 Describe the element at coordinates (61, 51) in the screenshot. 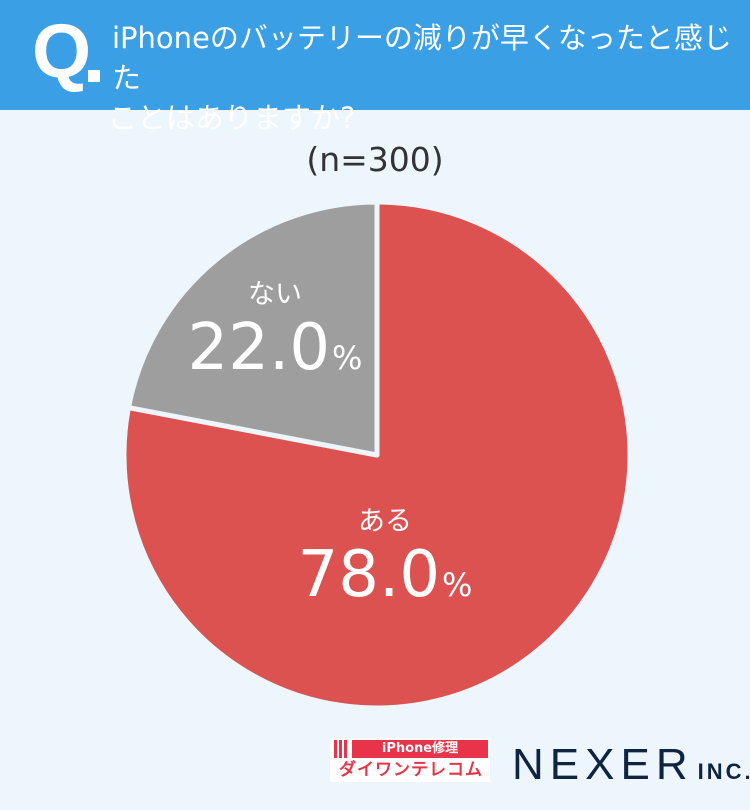

I see `q-mark: Q` at that location.